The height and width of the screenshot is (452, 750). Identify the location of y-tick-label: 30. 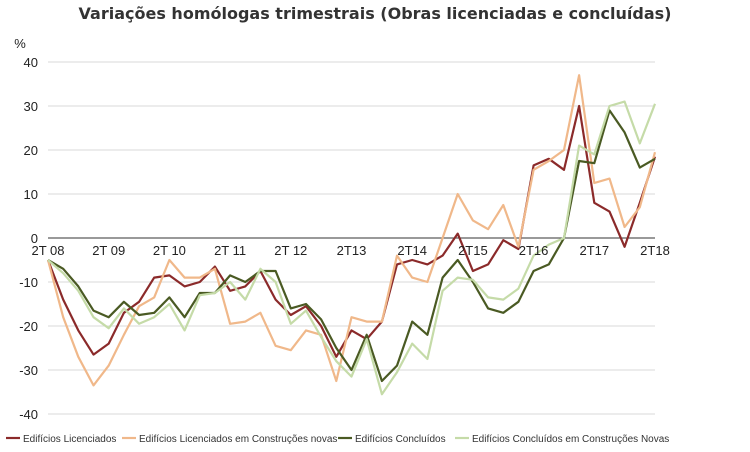
(31, 106).